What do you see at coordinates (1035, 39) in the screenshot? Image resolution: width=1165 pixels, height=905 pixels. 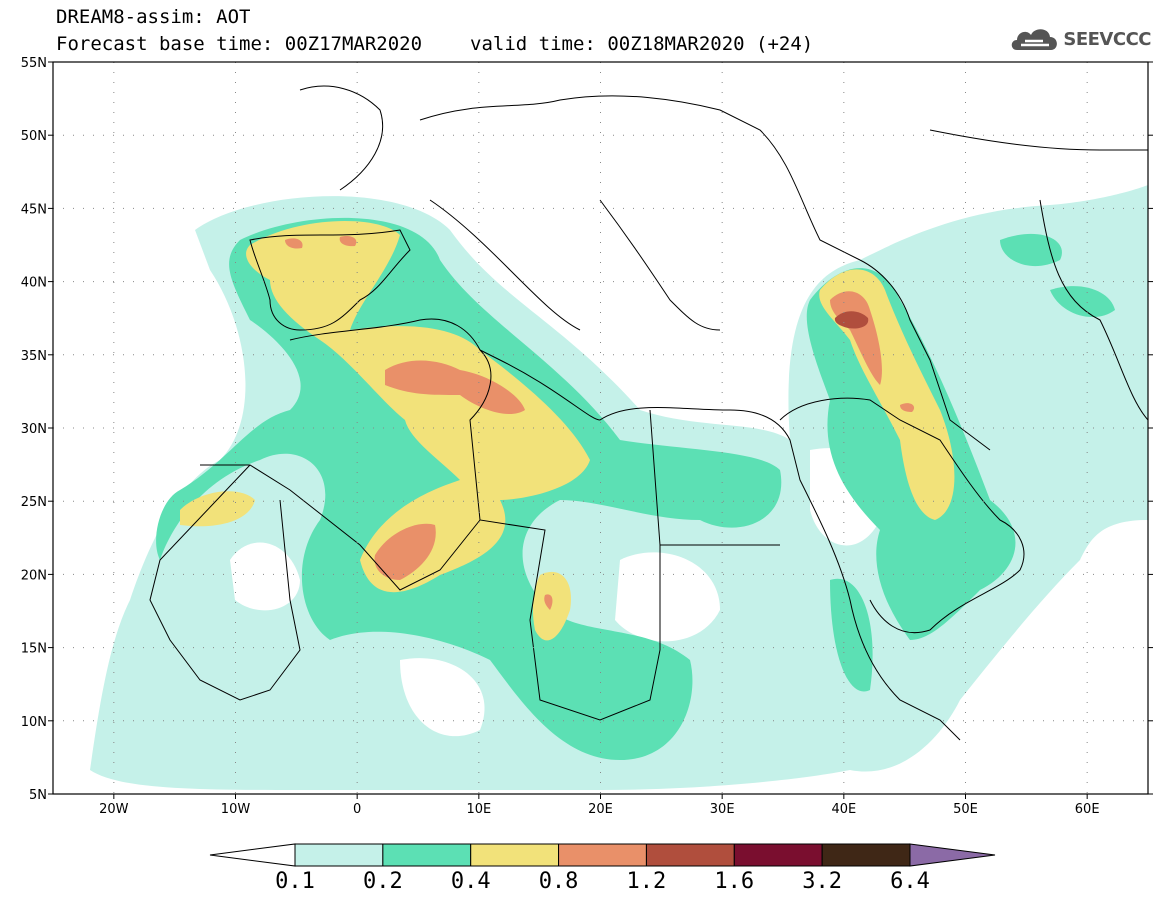 I see `cloud-icon` at bounding box center [1035, 39].